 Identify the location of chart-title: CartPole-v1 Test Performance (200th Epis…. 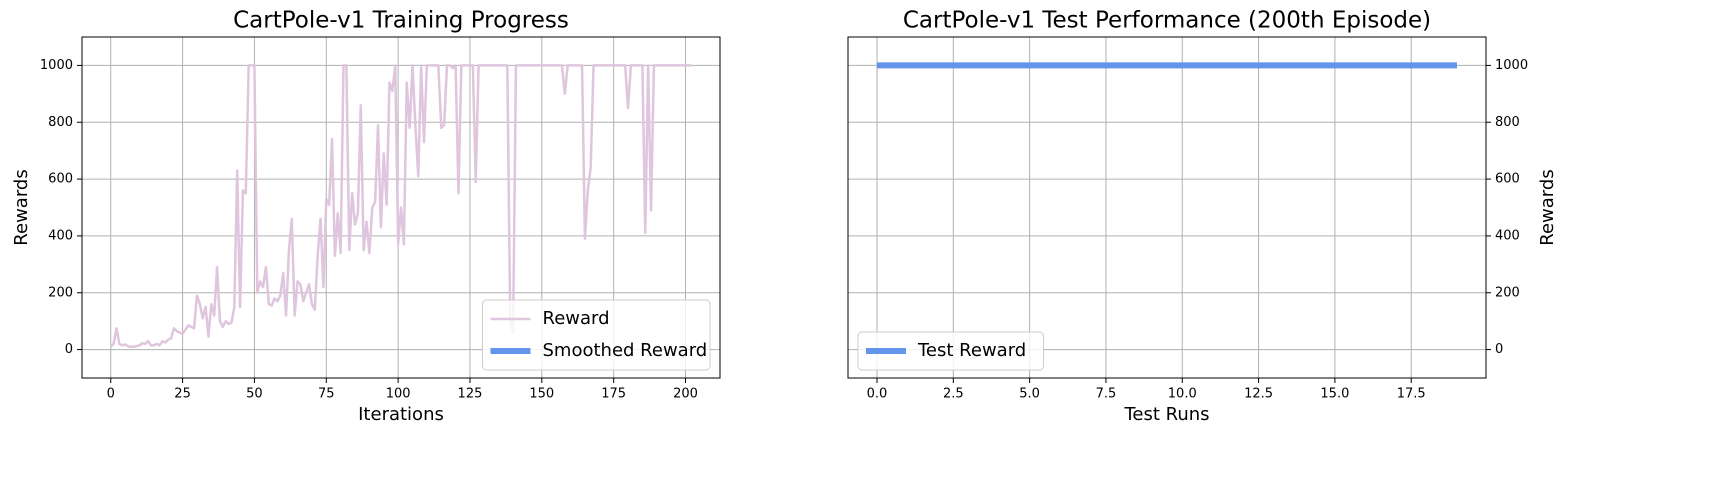
(1167, 21).